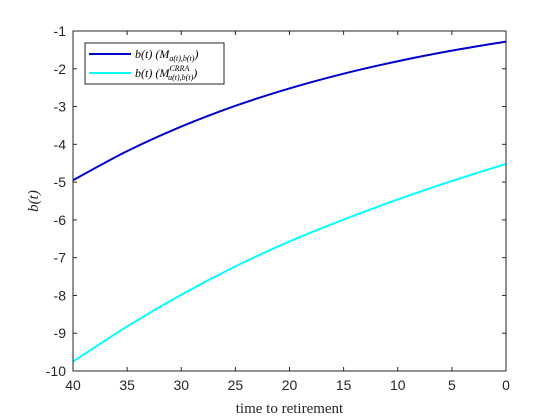 The height and width of the screenshot is (420, 560). I want to click on y-tick-label: -6, so click(60, 220).